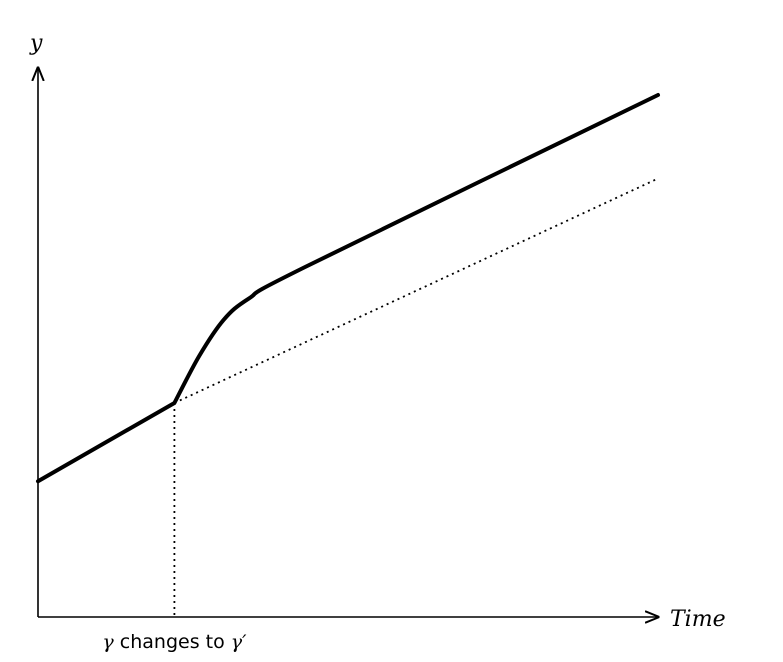 The image size is (783, 662). Describe the element at coordinates (108, 642) in the screenshot. I see `annotation-label-gamma: γ` at that location.